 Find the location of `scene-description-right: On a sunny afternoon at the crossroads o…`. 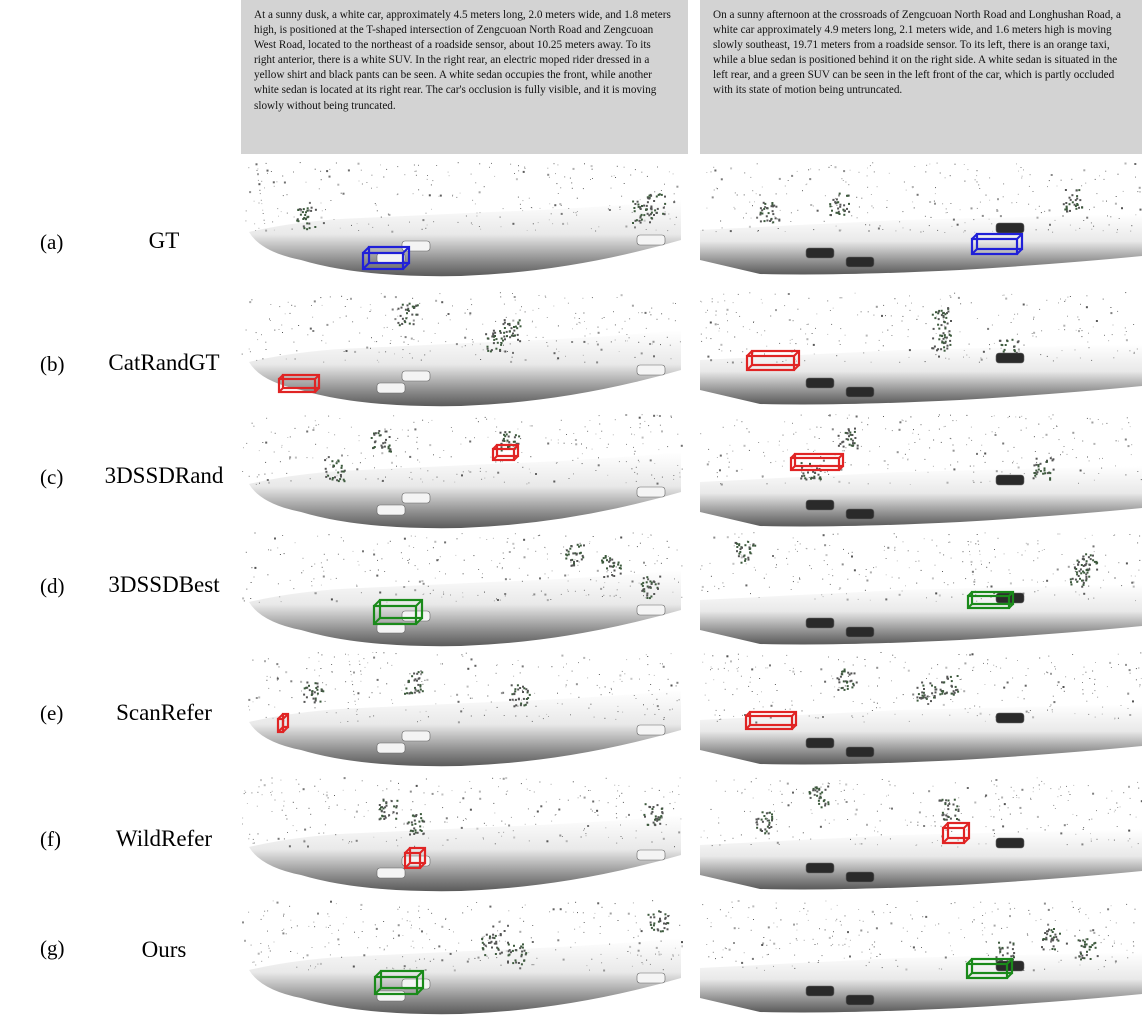

scene-description-right: On a sunny afternoon at the crossroads o… is located at coordinates (921, 77).